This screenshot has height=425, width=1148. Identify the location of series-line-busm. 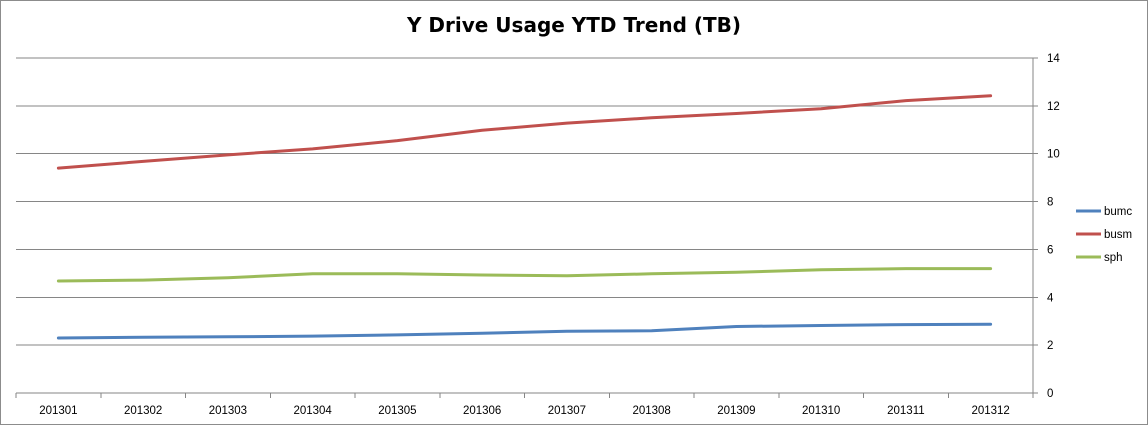
(524, 132).